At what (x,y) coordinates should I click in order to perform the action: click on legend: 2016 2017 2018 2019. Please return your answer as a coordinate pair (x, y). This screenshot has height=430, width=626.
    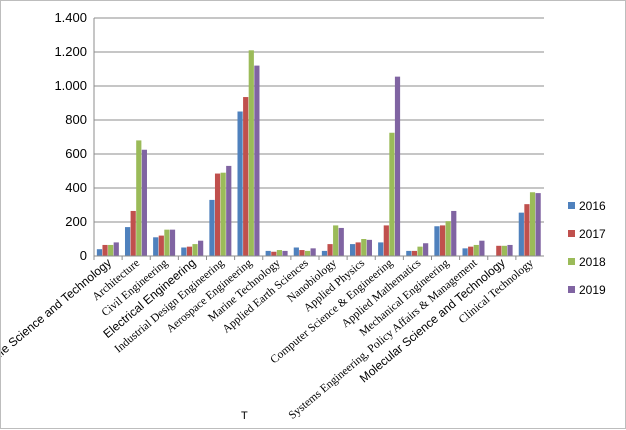
    Looking at the image, I should click on (587, 248).